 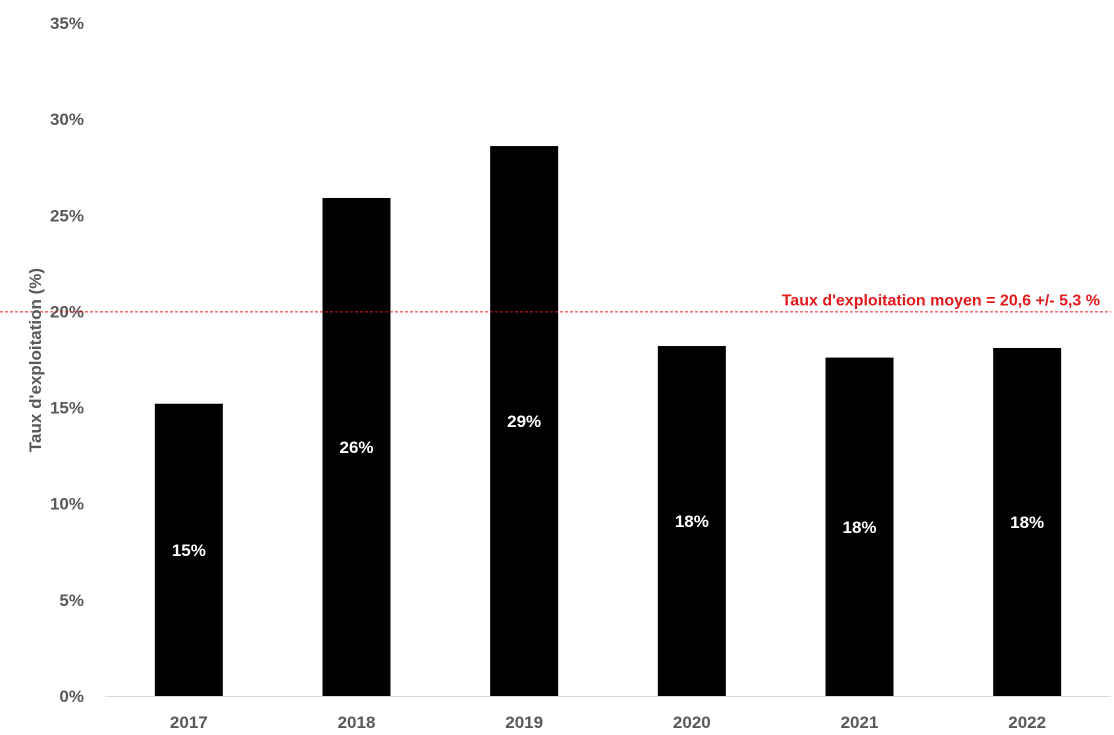 What do you see at coordinates (67, 504) in the screenshot?
I see `y-tick-label: 10%` at bounding box center [67, 504].